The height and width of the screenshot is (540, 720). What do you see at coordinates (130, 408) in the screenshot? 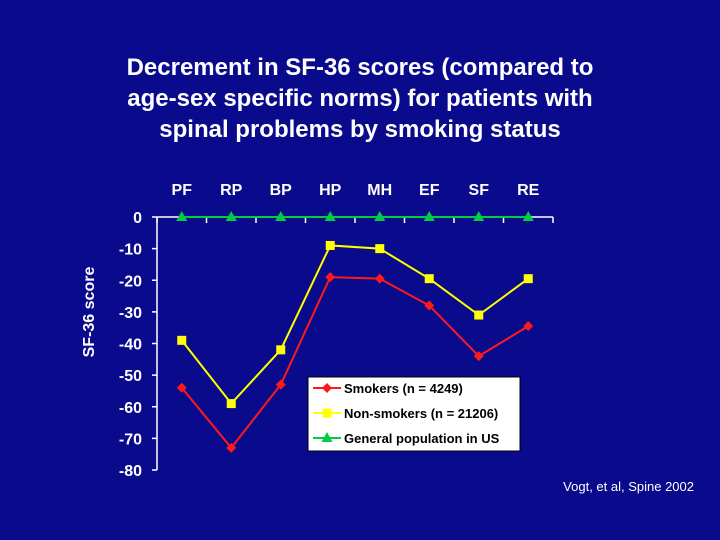
I see `y-tick-label: -60` at bounding box center [130, 408].